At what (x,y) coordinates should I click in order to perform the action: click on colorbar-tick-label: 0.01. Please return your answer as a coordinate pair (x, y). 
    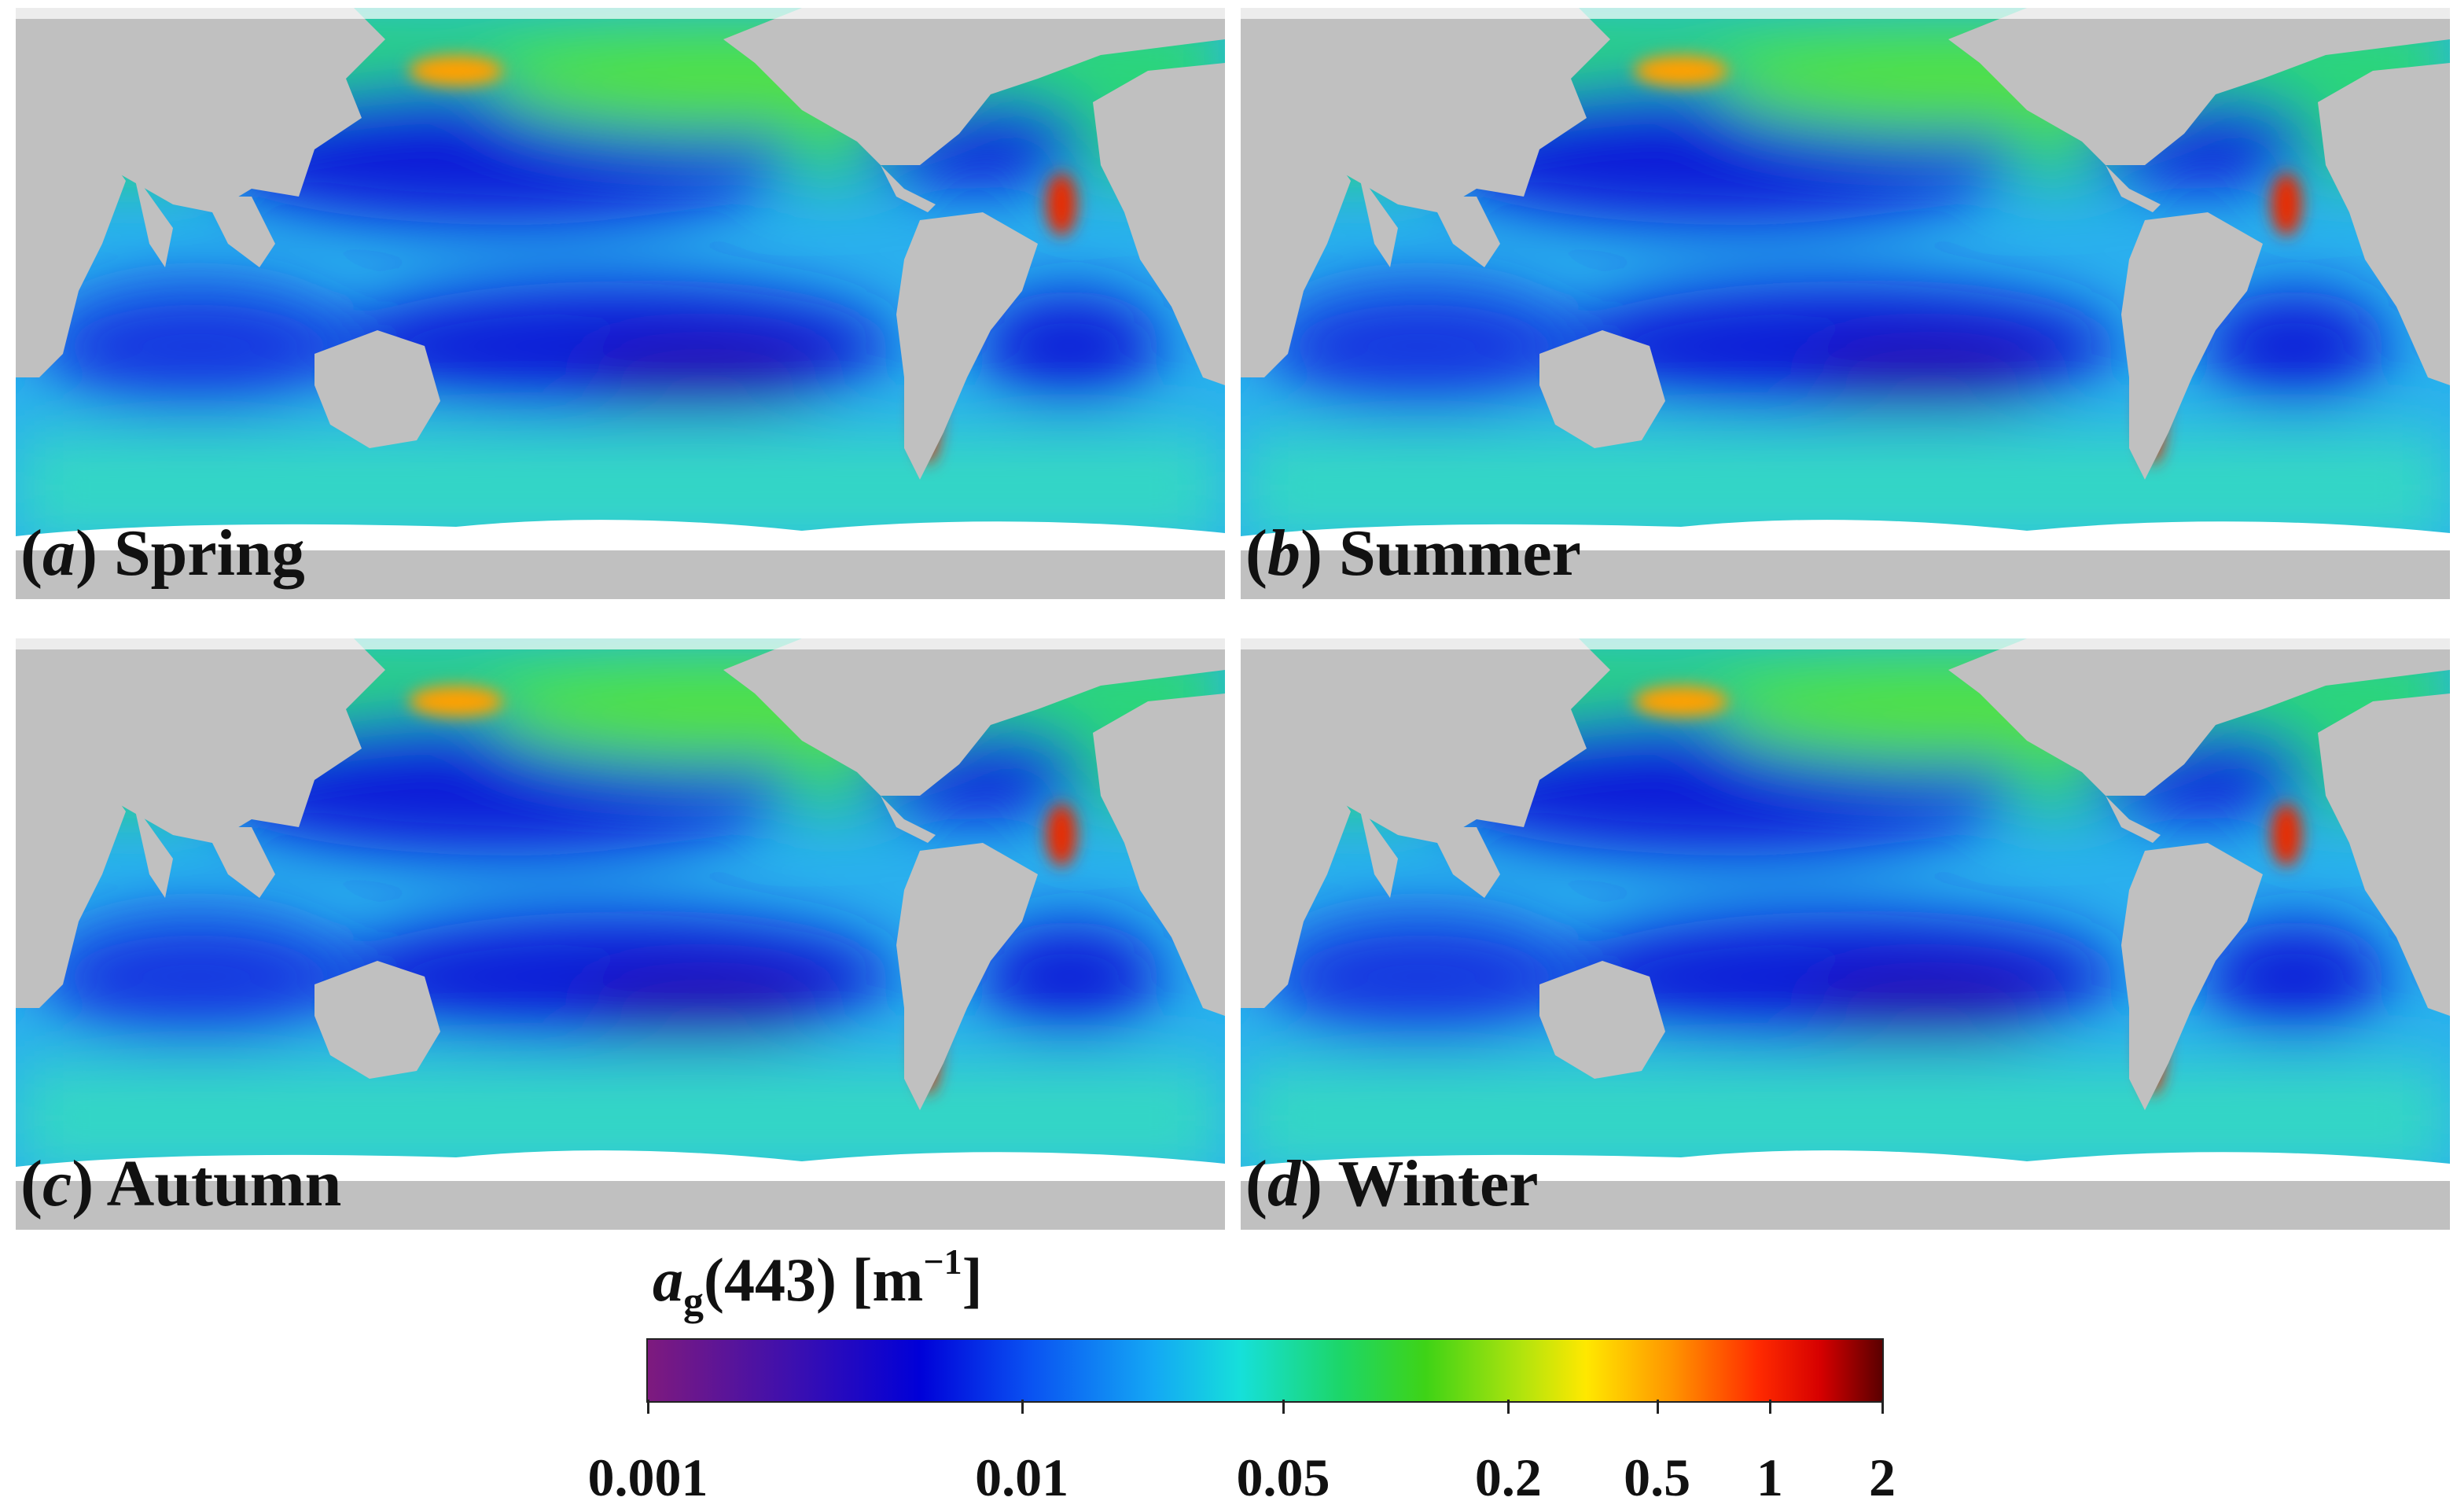
    Looking at the image, I should click on (1022, 1477).